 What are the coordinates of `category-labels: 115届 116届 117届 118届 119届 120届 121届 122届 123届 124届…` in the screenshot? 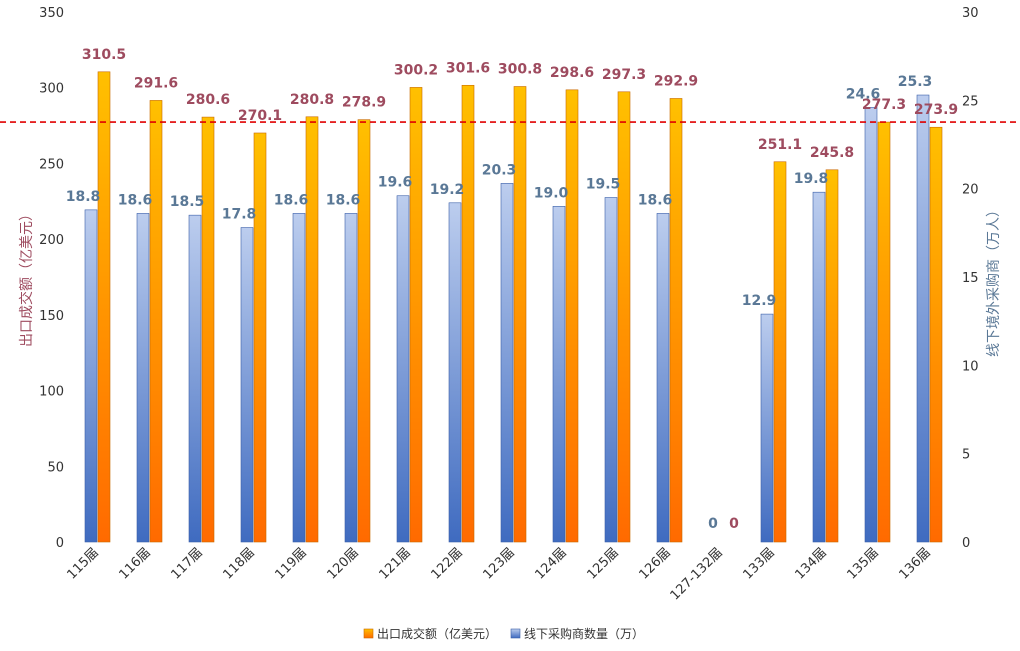 It's located at (498, 574).